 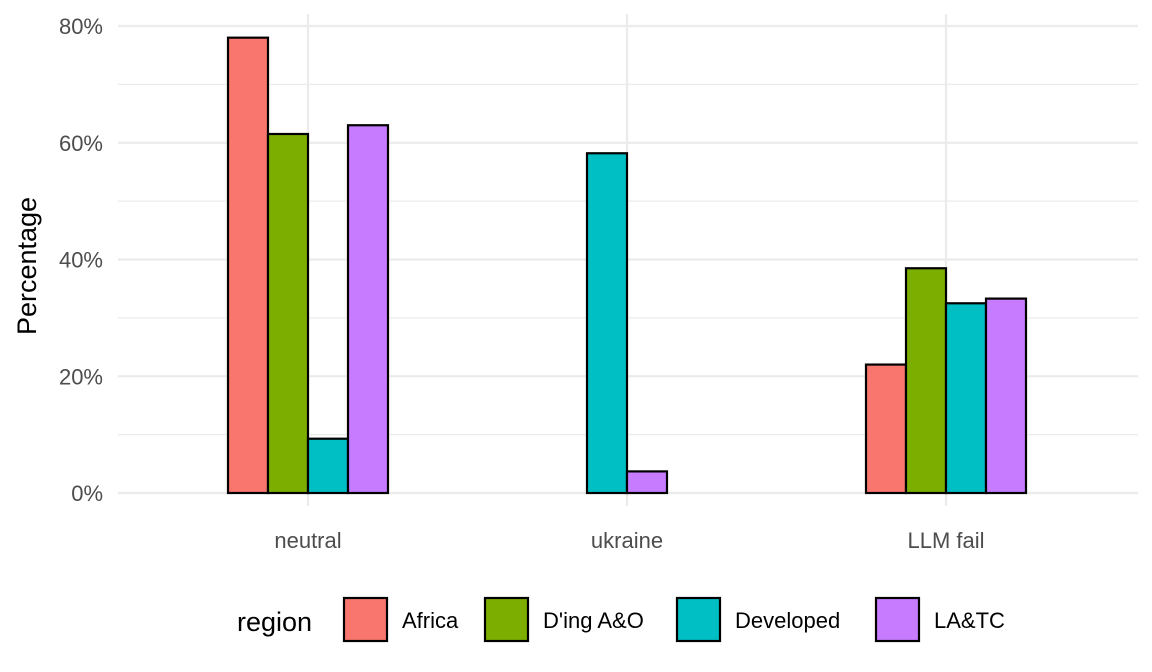 What do you see at coordinates (368, 309) in the screenshot?
I see `bar-neutral-la-tc` at bounding box center [368, 309].